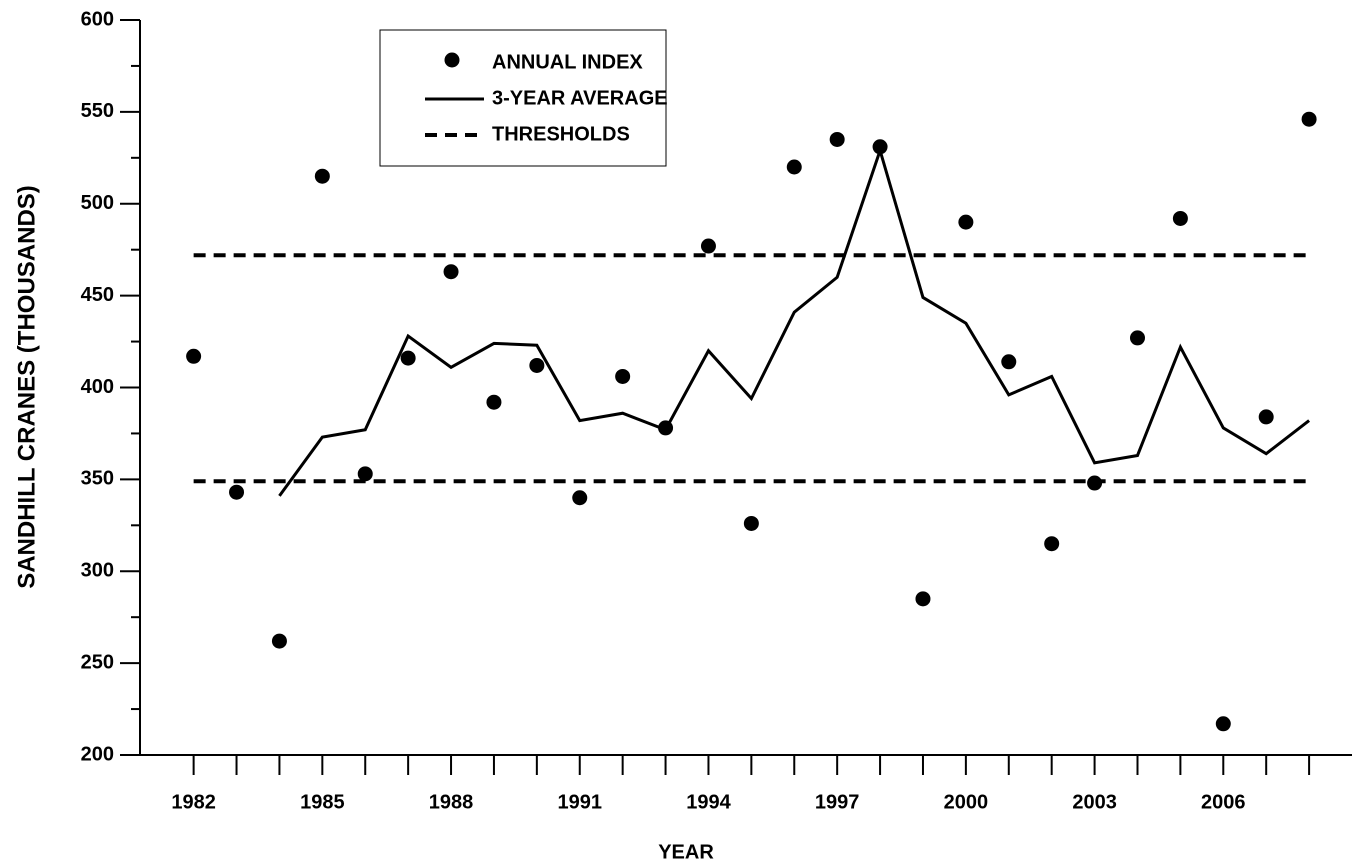  Describe the element at coordinates (322, 802) in the screenshot. I see `x-tick-label: 1985` at that location.